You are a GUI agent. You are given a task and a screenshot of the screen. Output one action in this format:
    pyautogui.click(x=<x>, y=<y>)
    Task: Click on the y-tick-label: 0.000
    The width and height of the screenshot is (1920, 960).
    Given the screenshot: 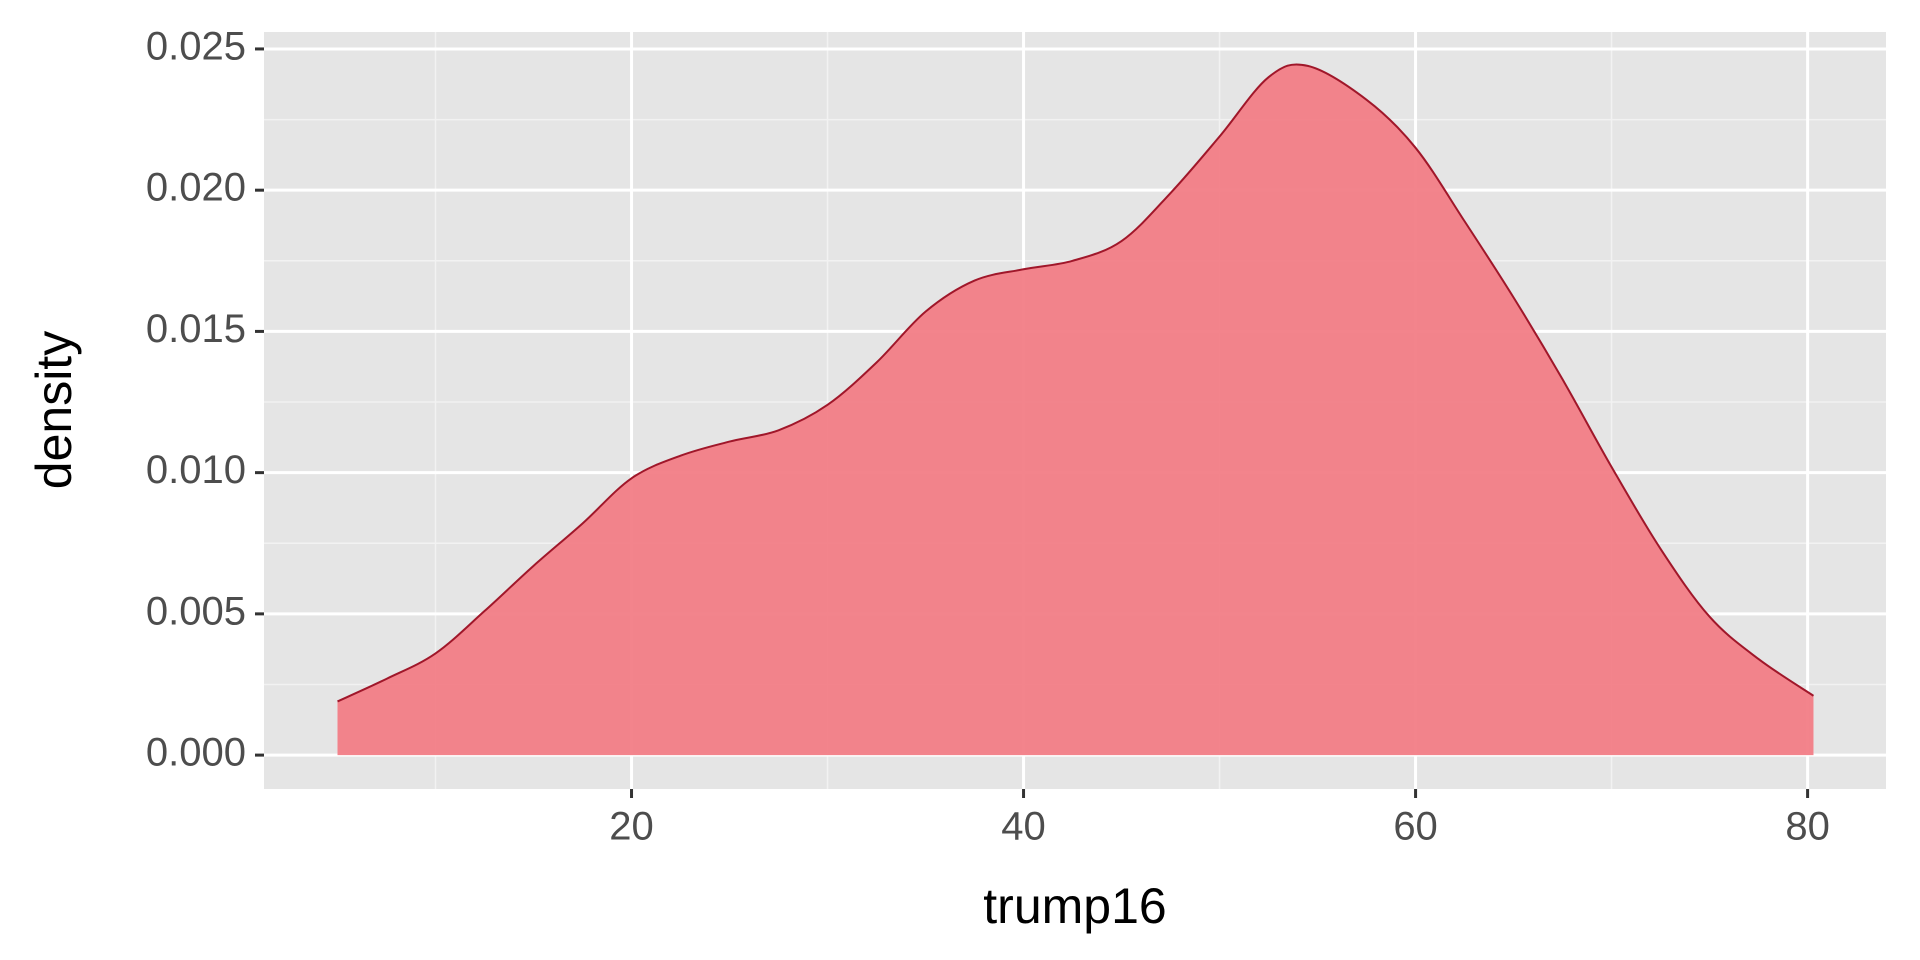 What is the action you would take?
    pyautogui.click(x=196, y=753)
    